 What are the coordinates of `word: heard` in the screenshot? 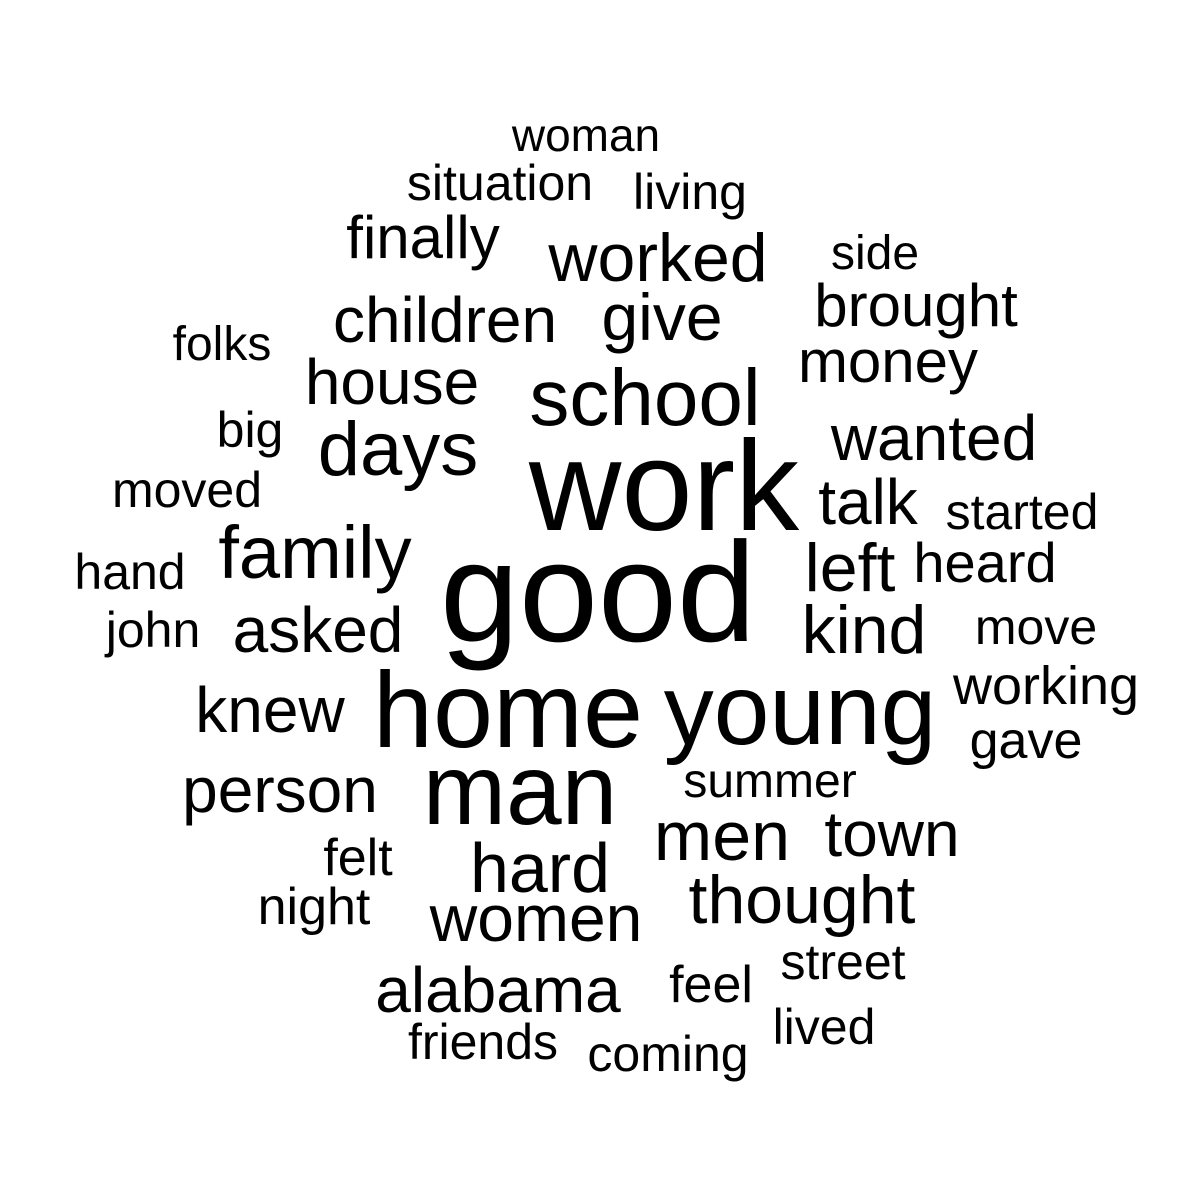 It's located at (985, 562).